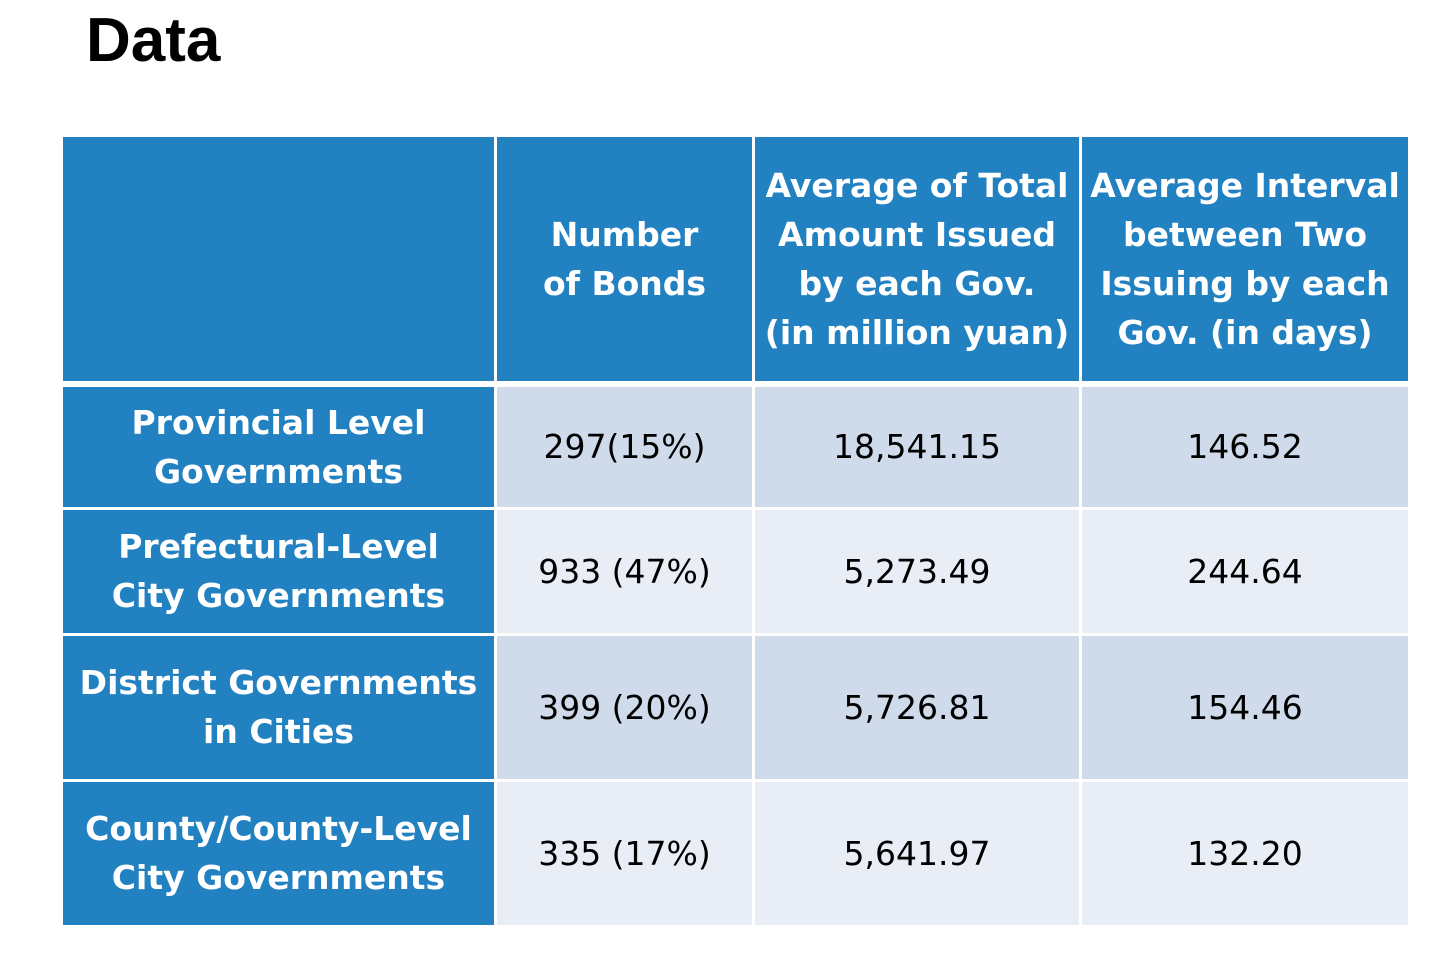  Describe the element at coordinates (153, 40) in the screenshot. I see `page-title: Data` at that location.